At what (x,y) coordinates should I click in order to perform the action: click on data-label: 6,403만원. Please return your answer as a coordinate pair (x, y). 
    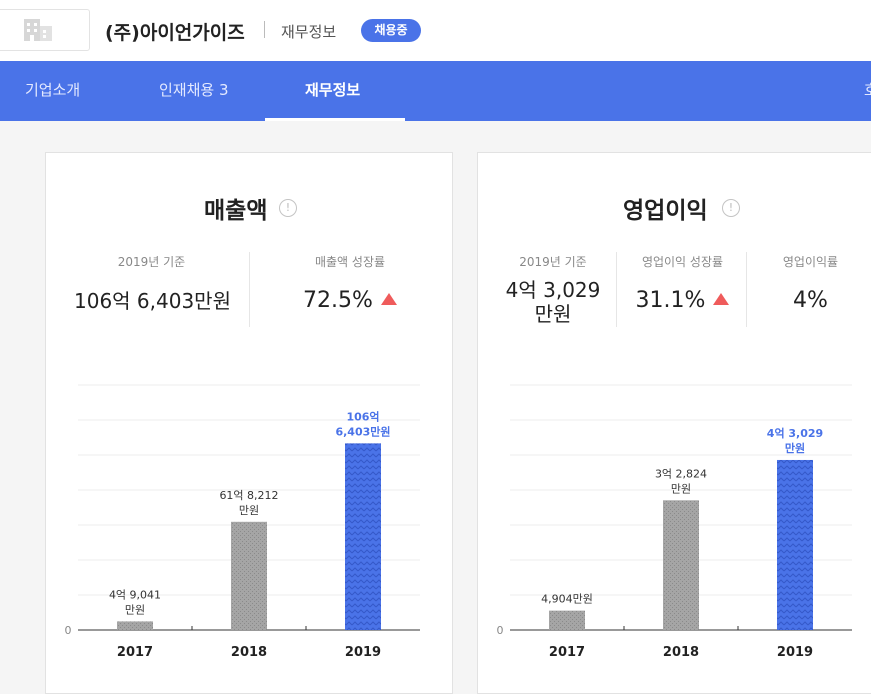
    Looking at the image, I should click on (362, 431).